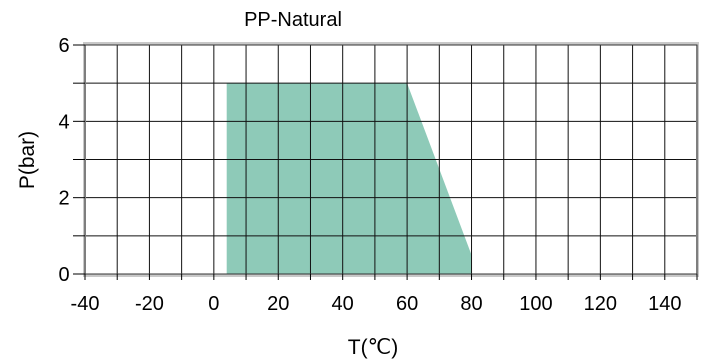 The height and width of the screenshot is (361, 708). What do you see at coordinates (149, 304) in the screenshot?
I see `x-tick-label: -20` at bounding box center [149, 304].